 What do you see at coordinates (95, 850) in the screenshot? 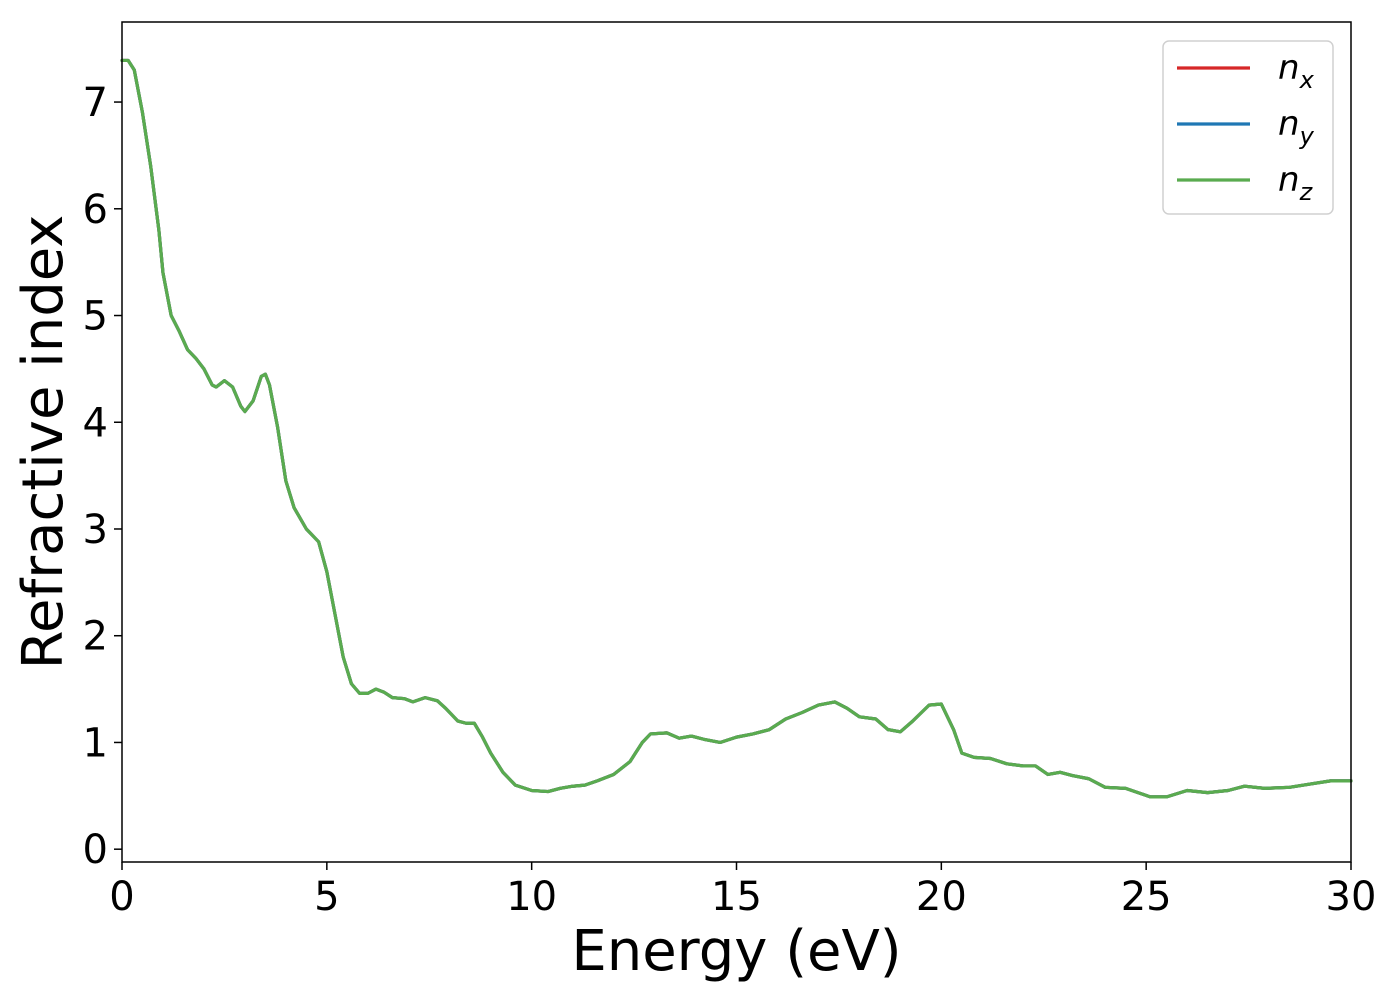
I see `y-tick-label: 0` at bounding box center [95, 850].